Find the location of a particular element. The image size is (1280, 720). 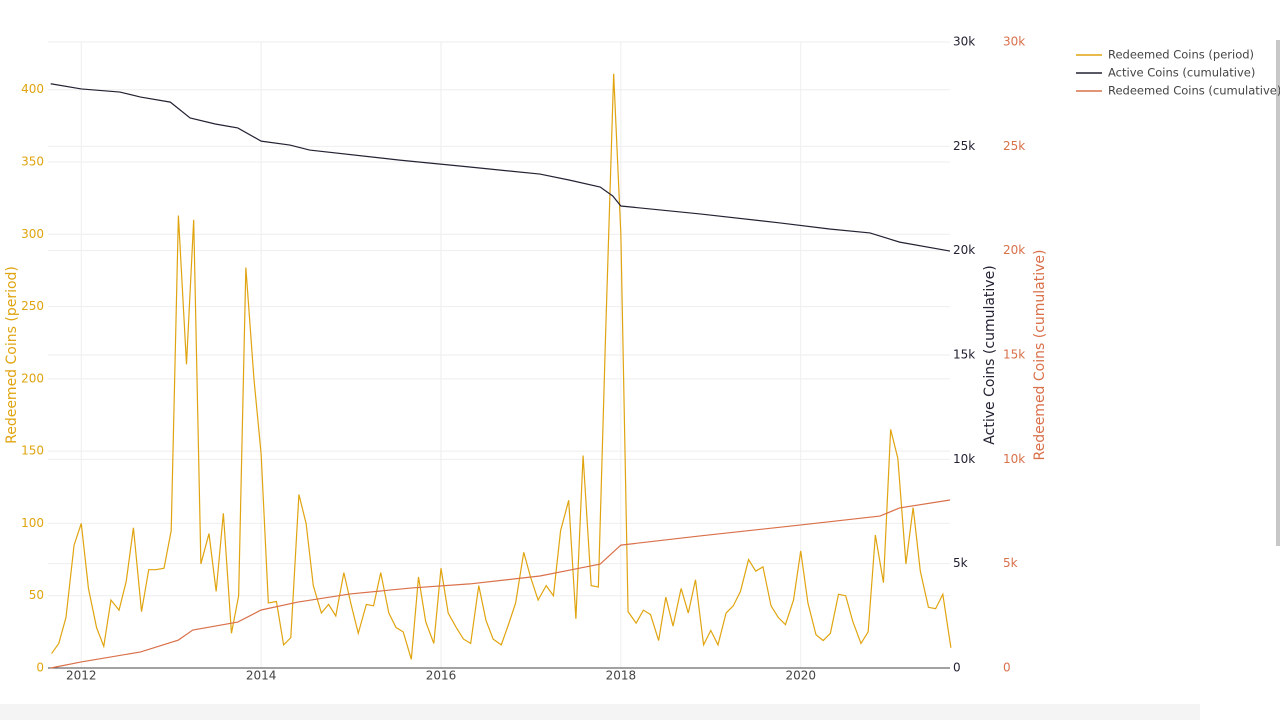

legend-label: Redeemed Coins (cumulative) is located at coordinates (1194, 91).